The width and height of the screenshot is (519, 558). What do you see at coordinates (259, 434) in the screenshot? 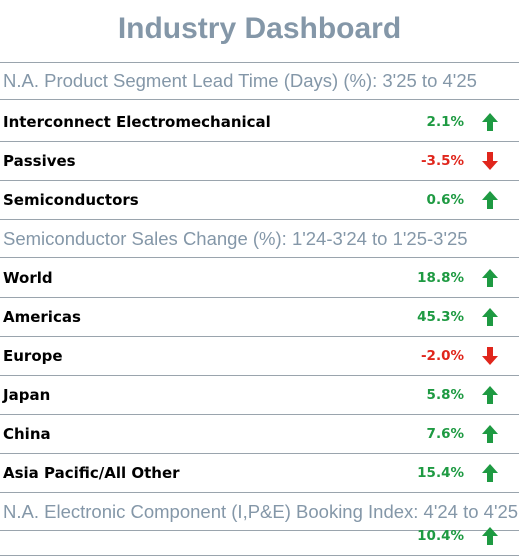
I see `table-row: China 7.6%` at bounding box center [259, 434].